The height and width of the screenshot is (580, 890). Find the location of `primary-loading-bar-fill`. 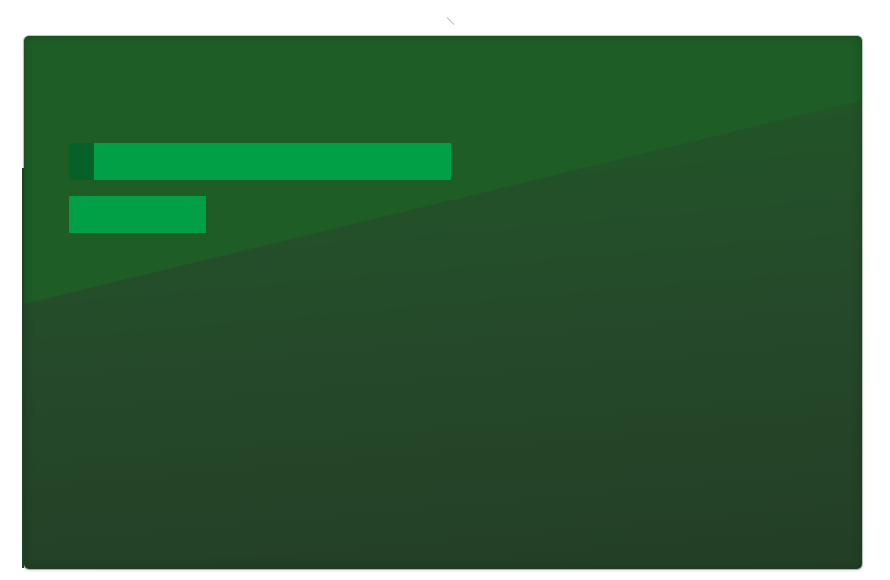

primary-loading-bar-fill is located at coordinates (81, 161).